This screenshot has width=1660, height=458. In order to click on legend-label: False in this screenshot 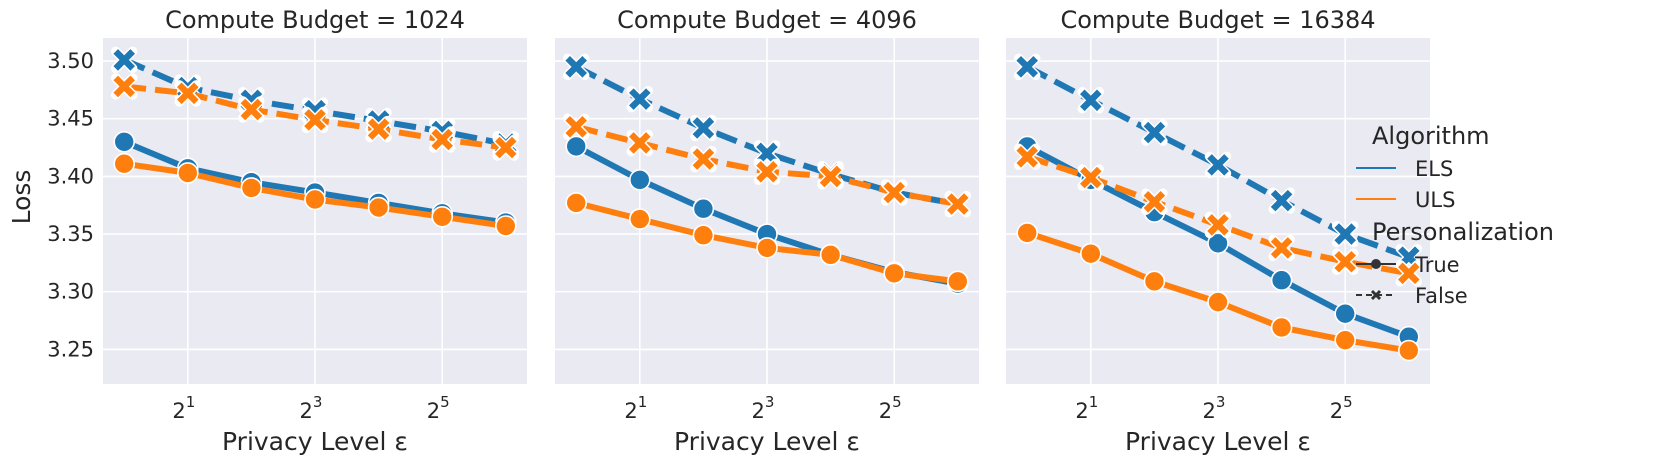, I will do `click(1441, 296)`.